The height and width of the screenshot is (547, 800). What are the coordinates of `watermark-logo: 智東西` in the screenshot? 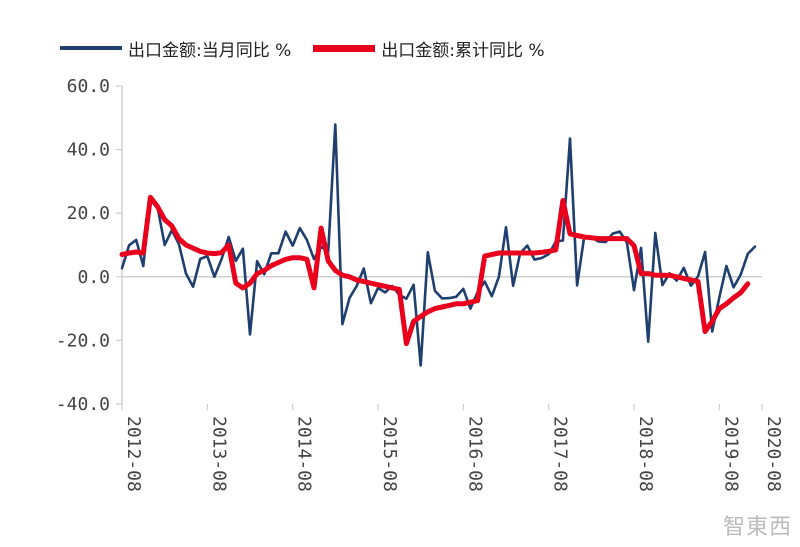 It's located at (757, 527).